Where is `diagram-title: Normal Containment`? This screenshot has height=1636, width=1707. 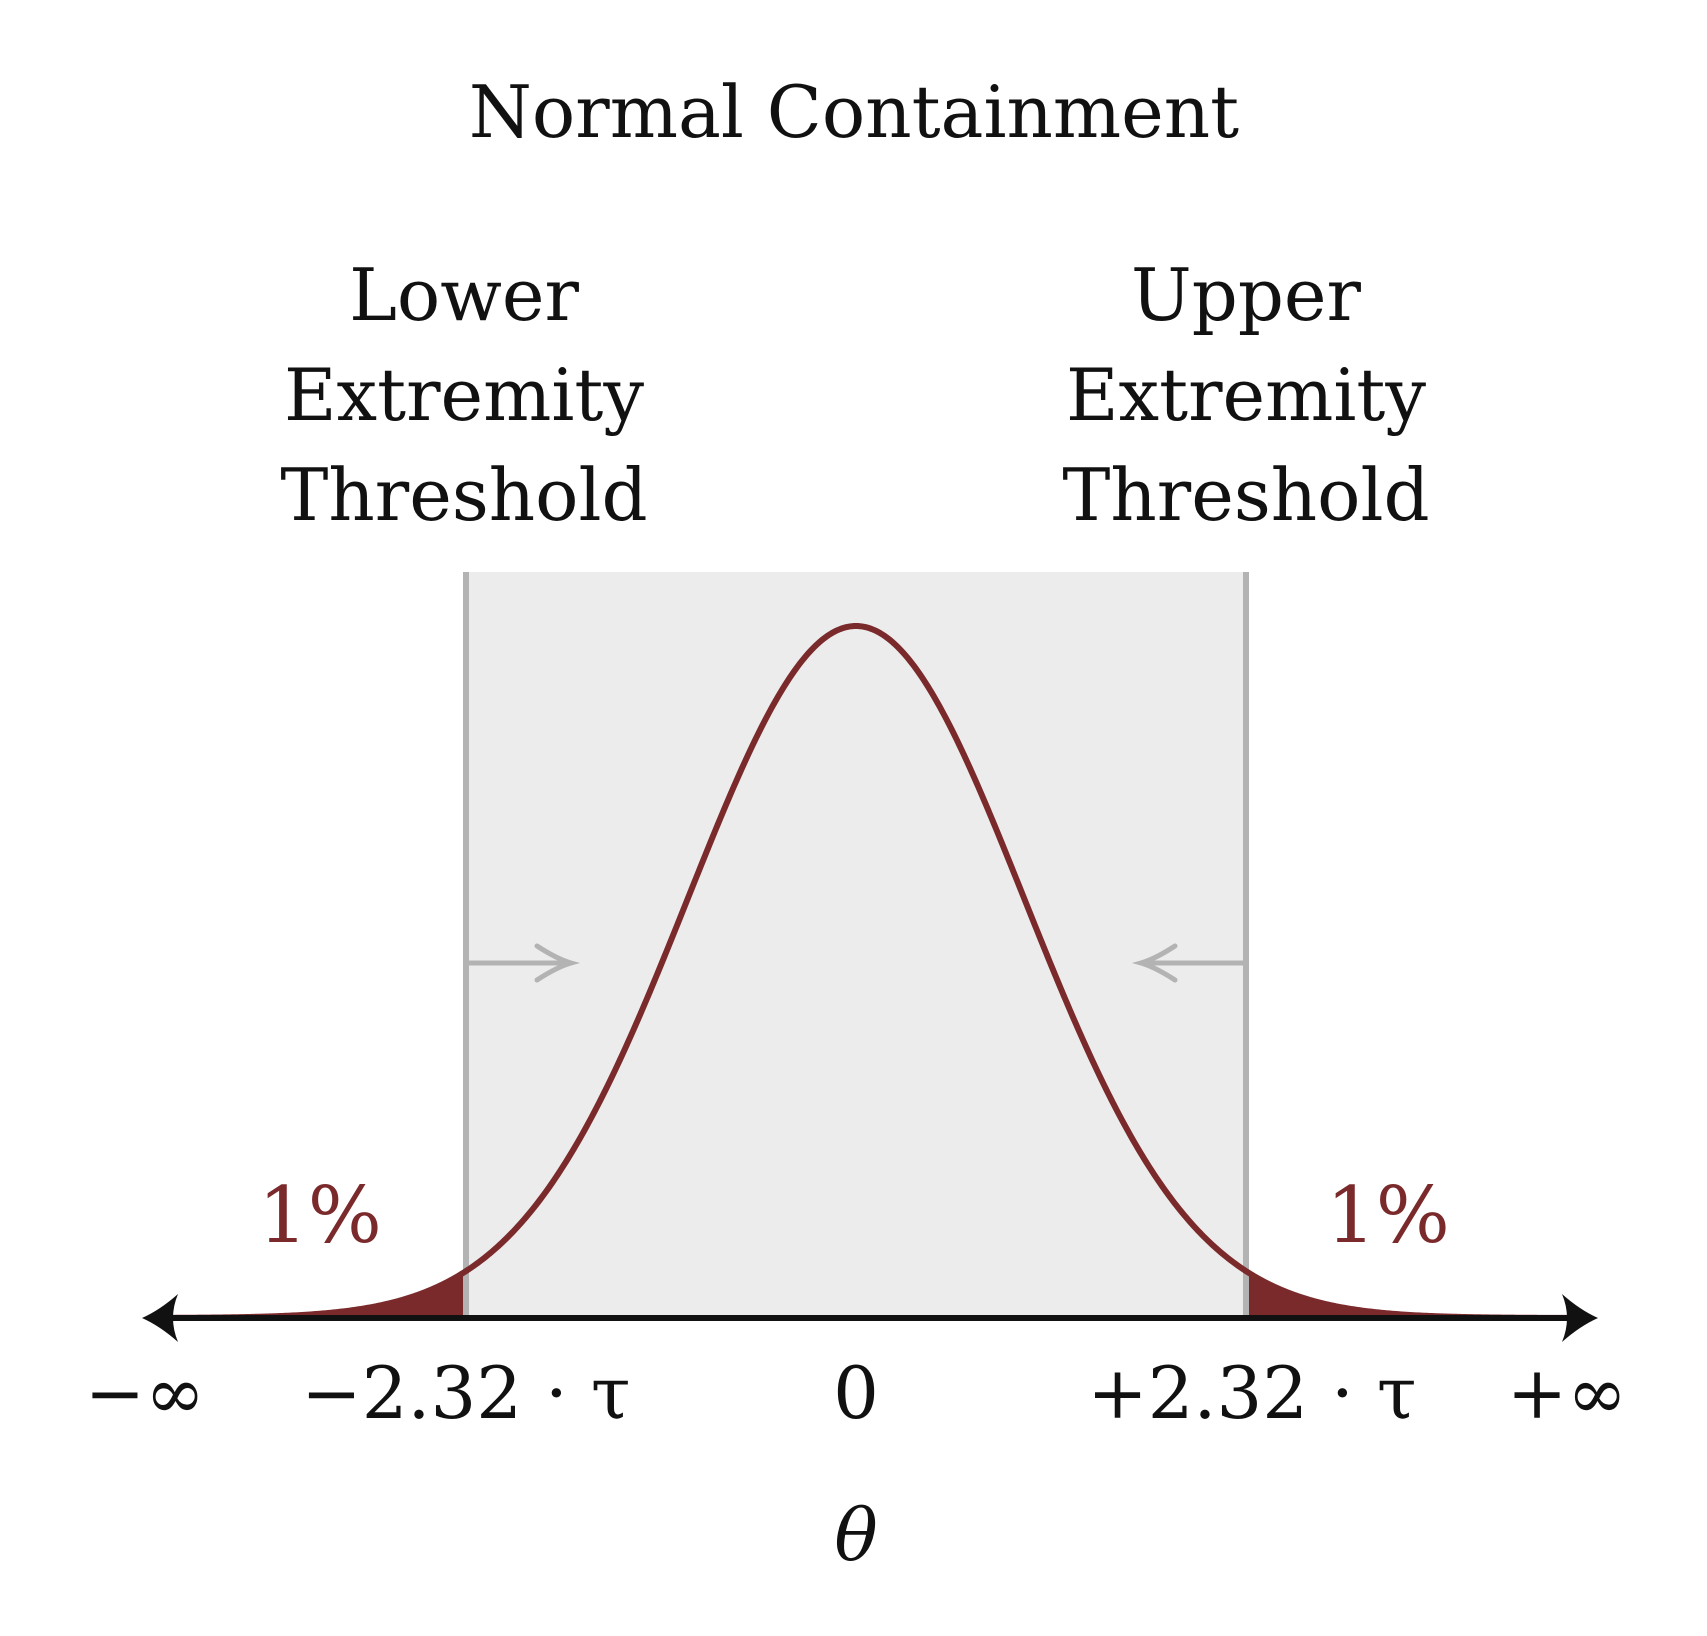 diagram-title: Normal Containment is located at coordinates (854, 112).